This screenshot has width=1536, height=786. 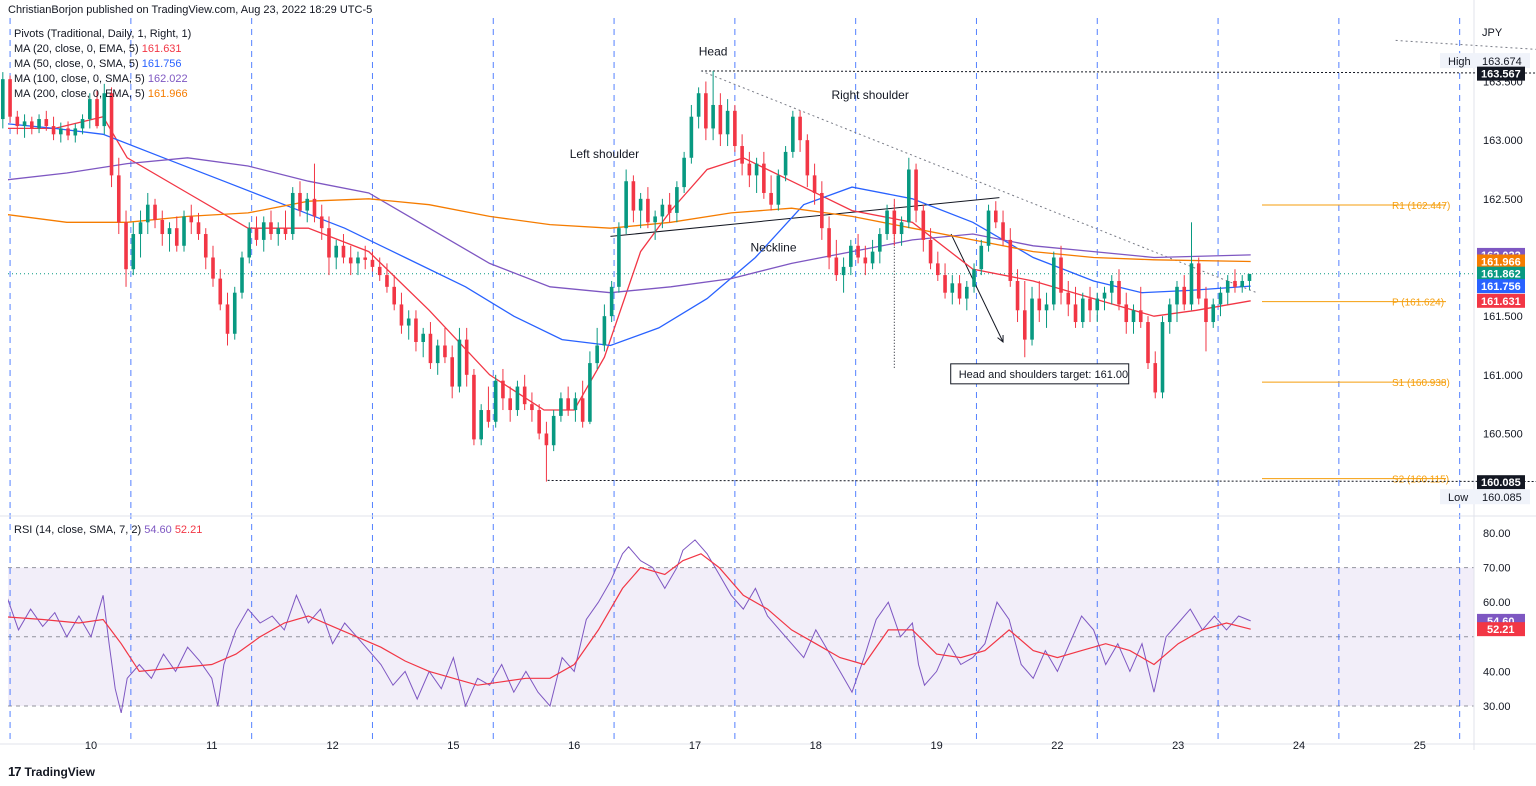 What do you see at coordinates (102, 34) in the screenshot?
I see `indicator-legend-item: Pivots (Traditional, Daily, 1, Right, 1)` at bounding box center [102, 34].